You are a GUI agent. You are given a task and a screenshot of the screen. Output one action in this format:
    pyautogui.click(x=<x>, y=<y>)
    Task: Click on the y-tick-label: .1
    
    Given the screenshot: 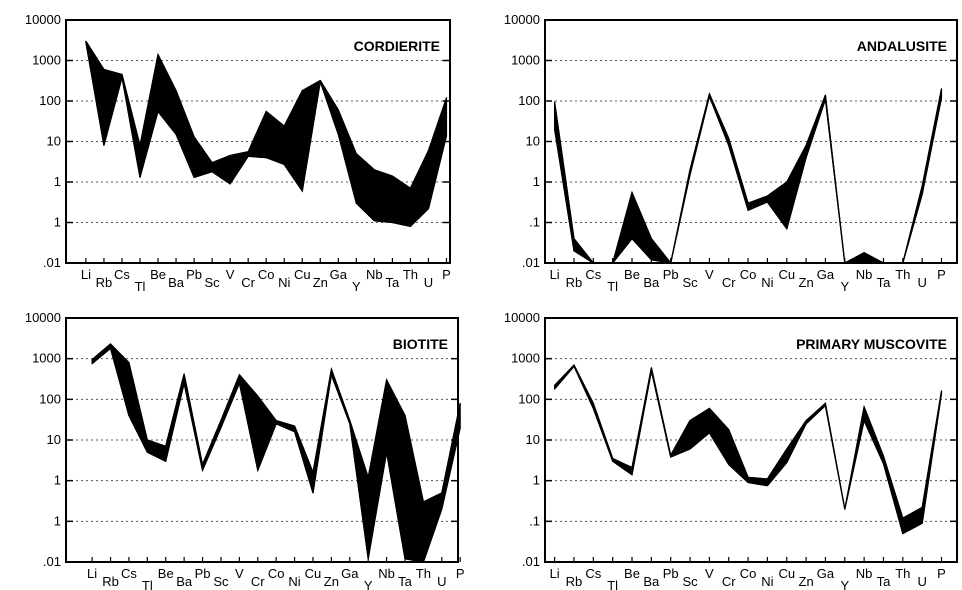 What is the action you would take?
    pyautogui.click(x=534, y=222)
    